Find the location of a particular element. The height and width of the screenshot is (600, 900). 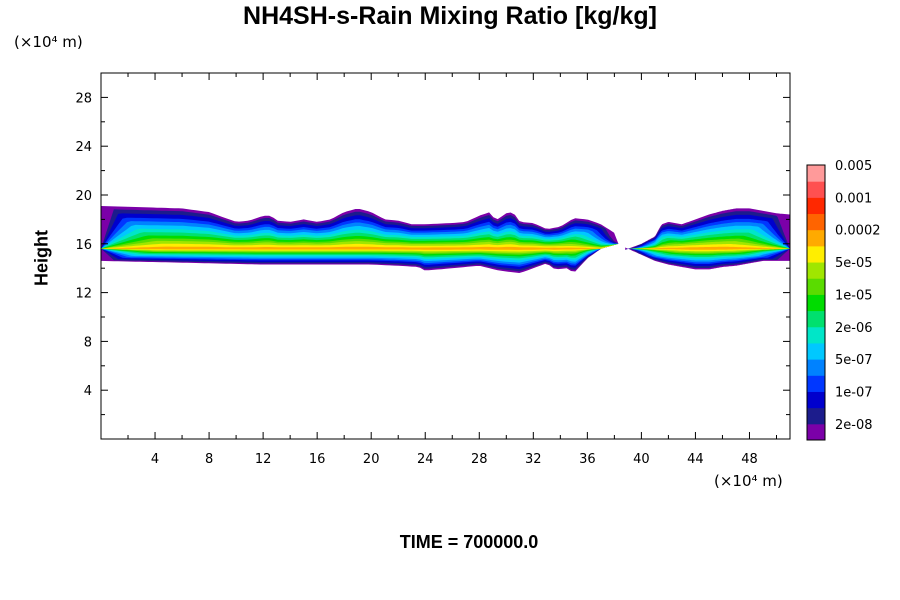

chart-title: NH4SH-s-Rain Mixing Ratio [kg/kg] is located at coordinates (450, 16).